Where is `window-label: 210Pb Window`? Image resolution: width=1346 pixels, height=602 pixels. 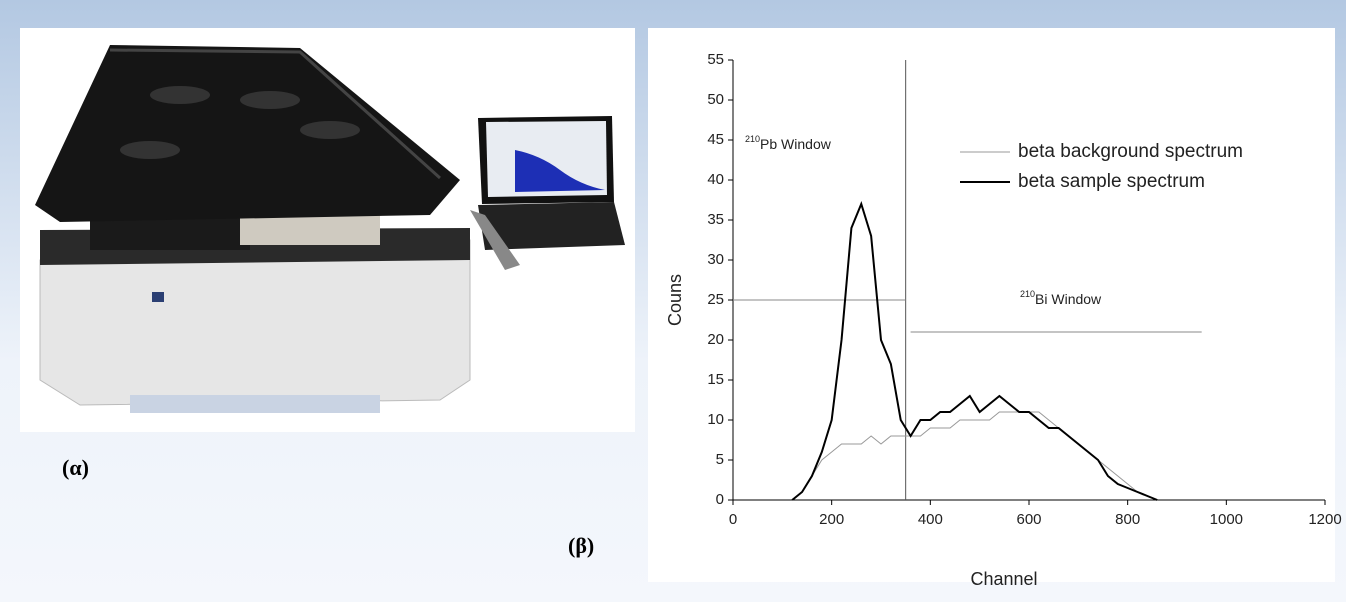
window-label: 210Pb Window is located at coordinates (788, 142).